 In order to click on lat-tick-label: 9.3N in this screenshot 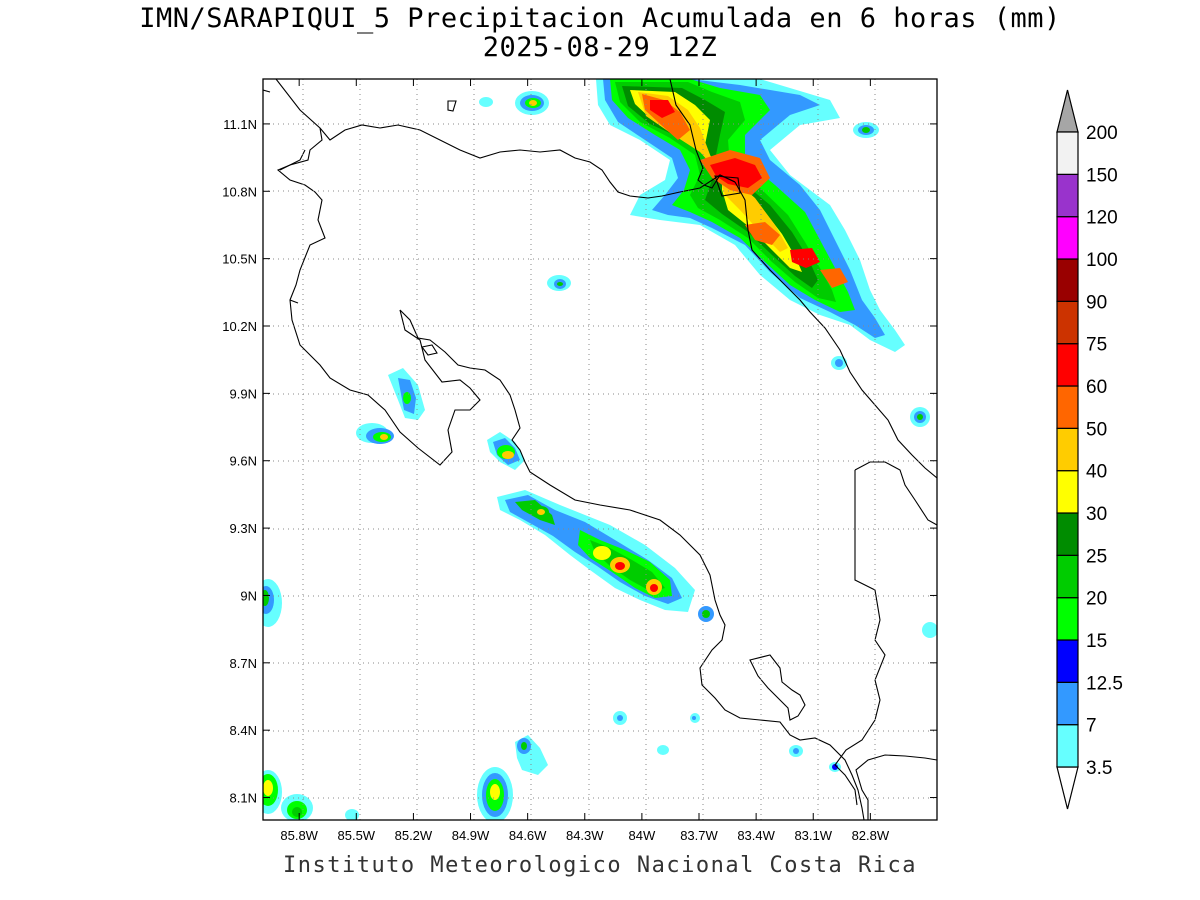, I will do `click(243, 528)`.